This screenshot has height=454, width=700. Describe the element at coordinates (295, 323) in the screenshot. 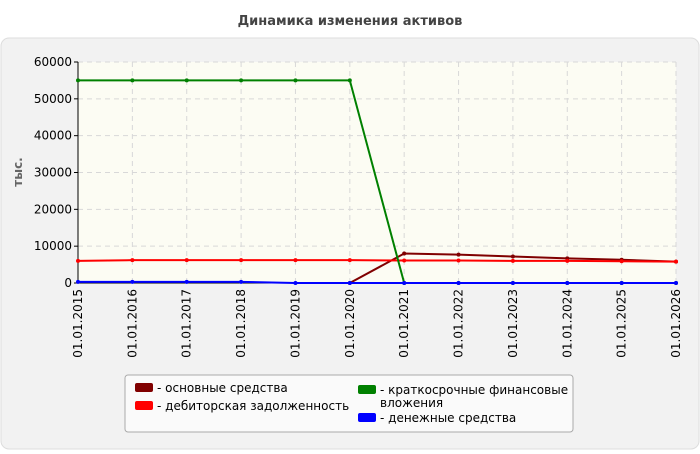

I see `x-tick-label: 01.01.2019` at that location.